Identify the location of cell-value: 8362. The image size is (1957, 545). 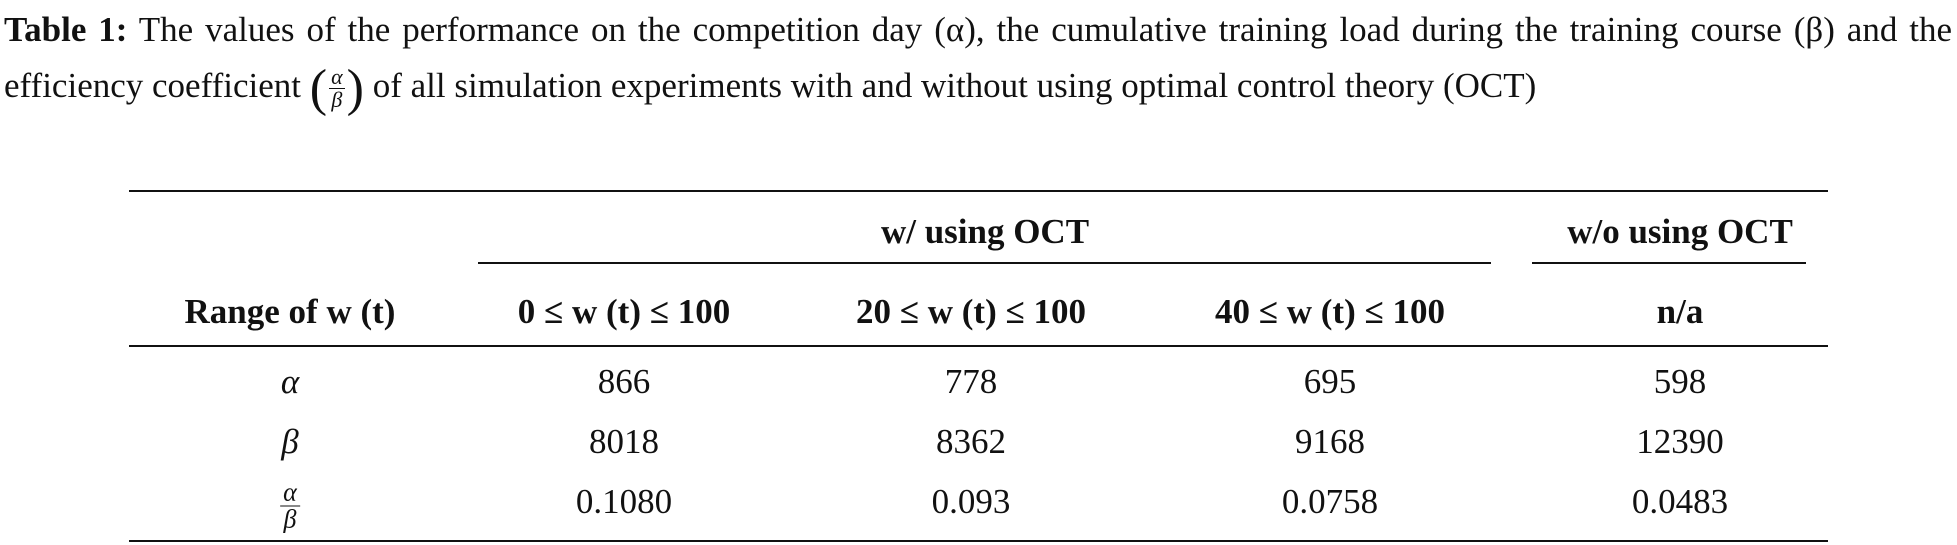
(971, 441).